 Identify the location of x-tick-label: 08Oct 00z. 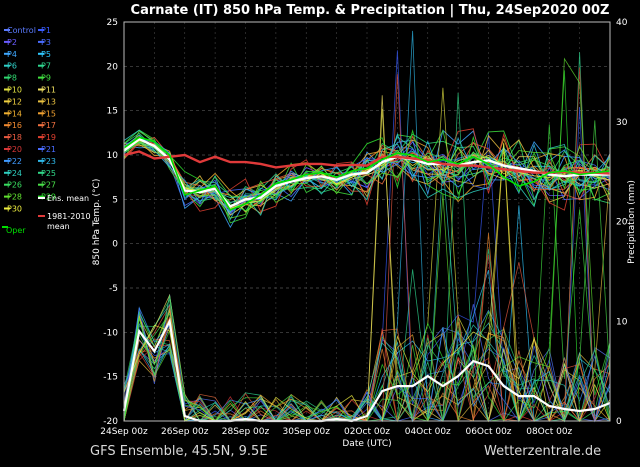
(549, 432).